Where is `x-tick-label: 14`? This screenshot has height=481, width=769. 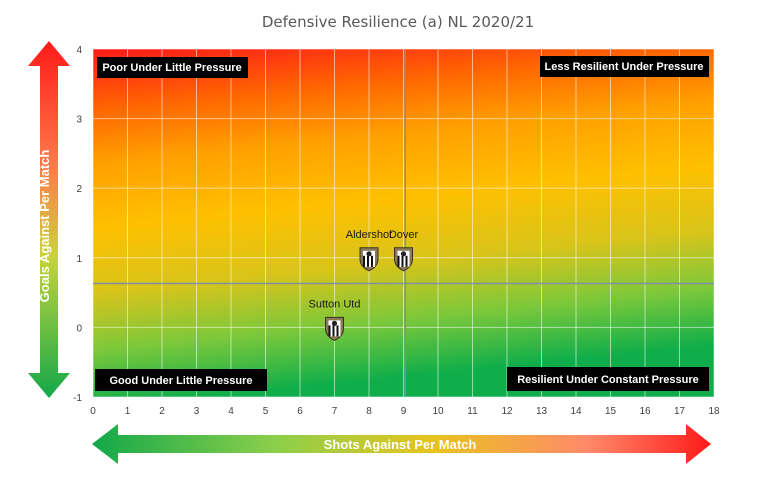
x-tick-label: 14 is located at coordinates (576, 411).